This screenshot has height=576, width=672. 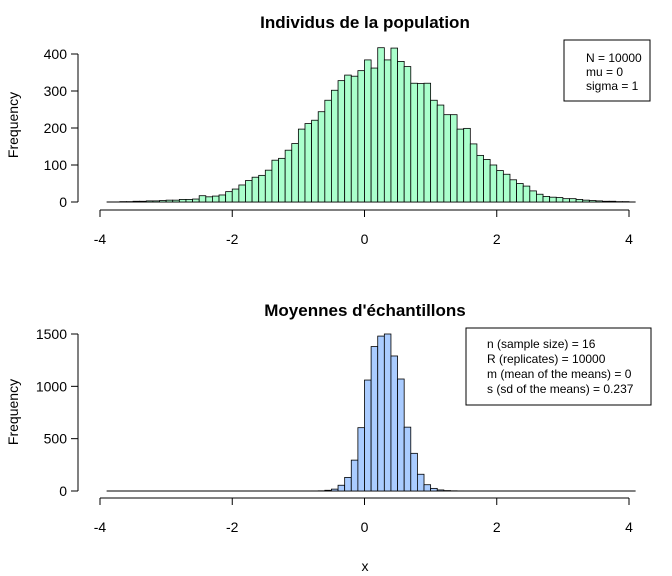 I want to click on y-tick-label: 100, so click(x=56, y=165).